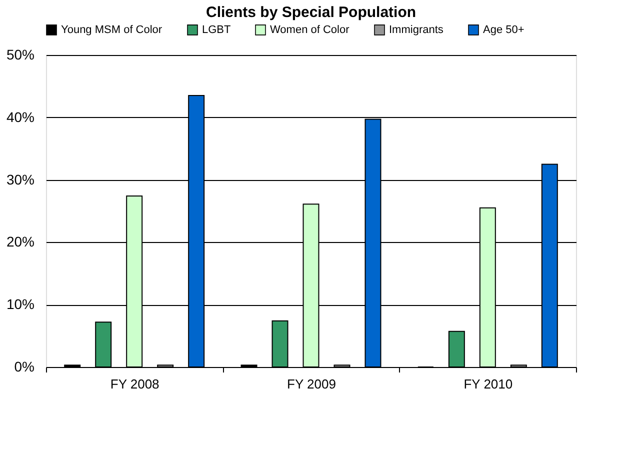 This screenshot has width=625, height=472. I want to click on legend-label: Immigrants, so click(416, 30).